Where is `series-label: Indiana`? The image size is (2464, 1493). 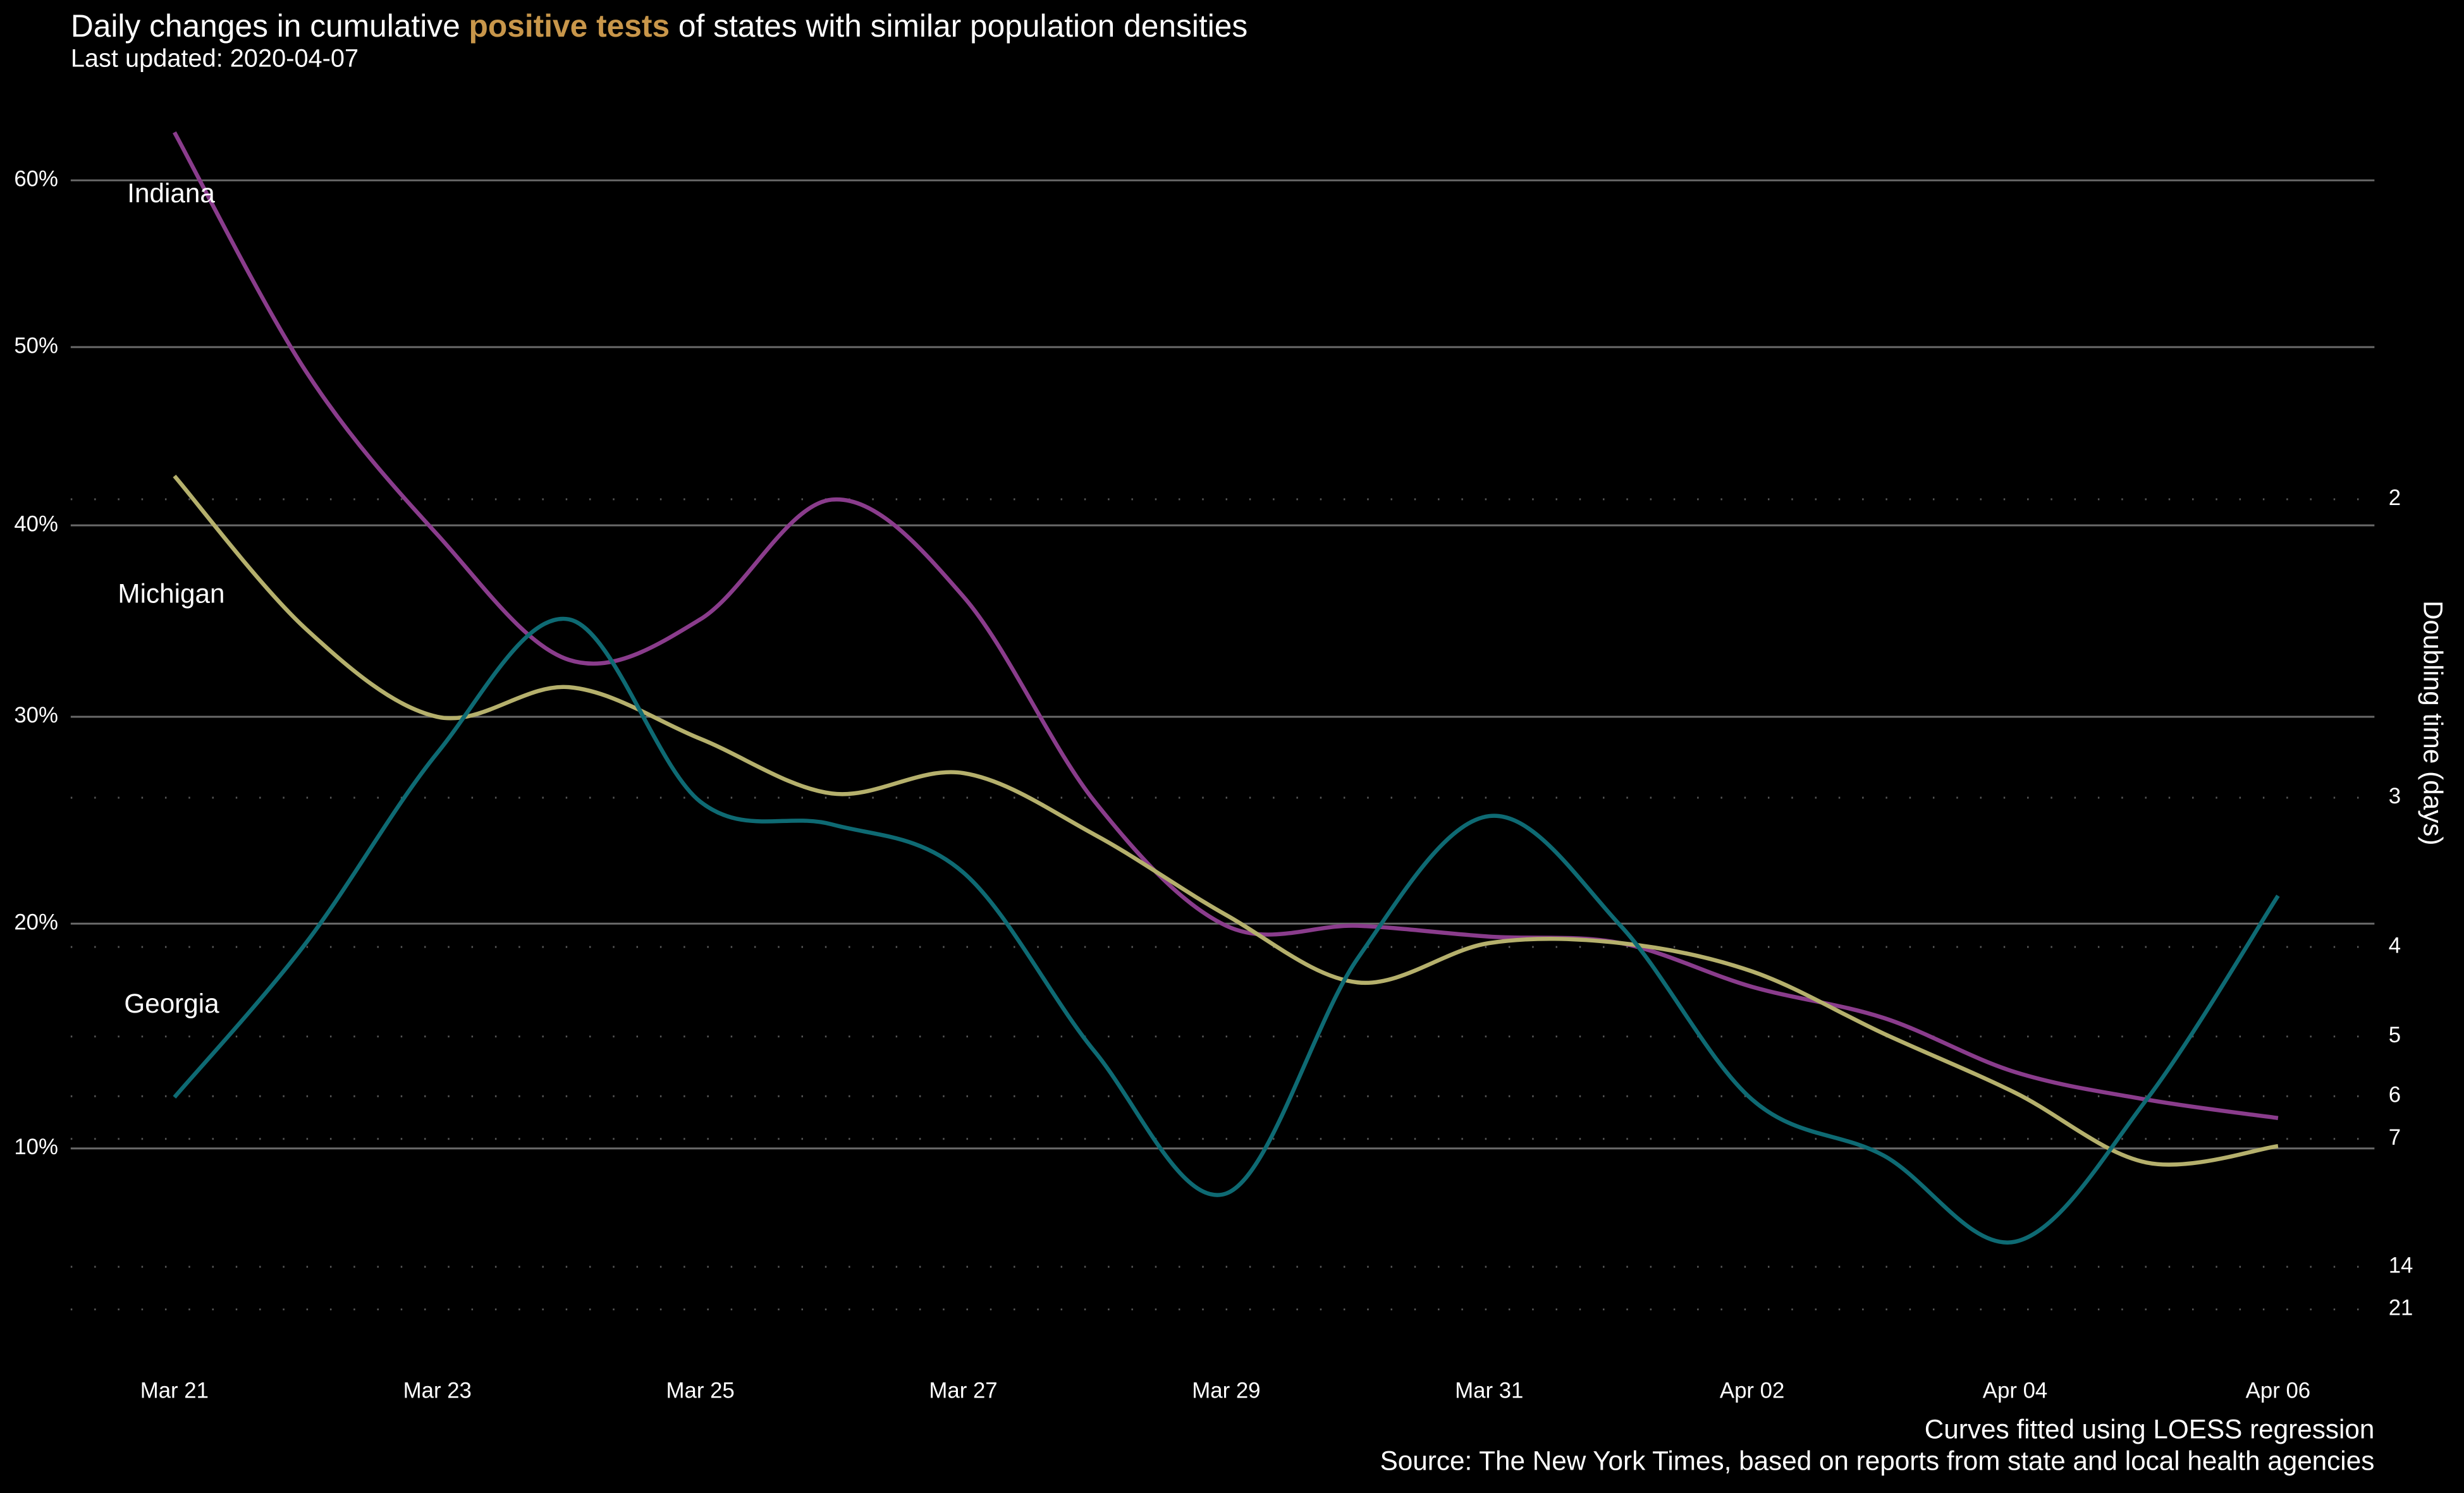
series-label: Indiana is located at coordinates (171, 193).